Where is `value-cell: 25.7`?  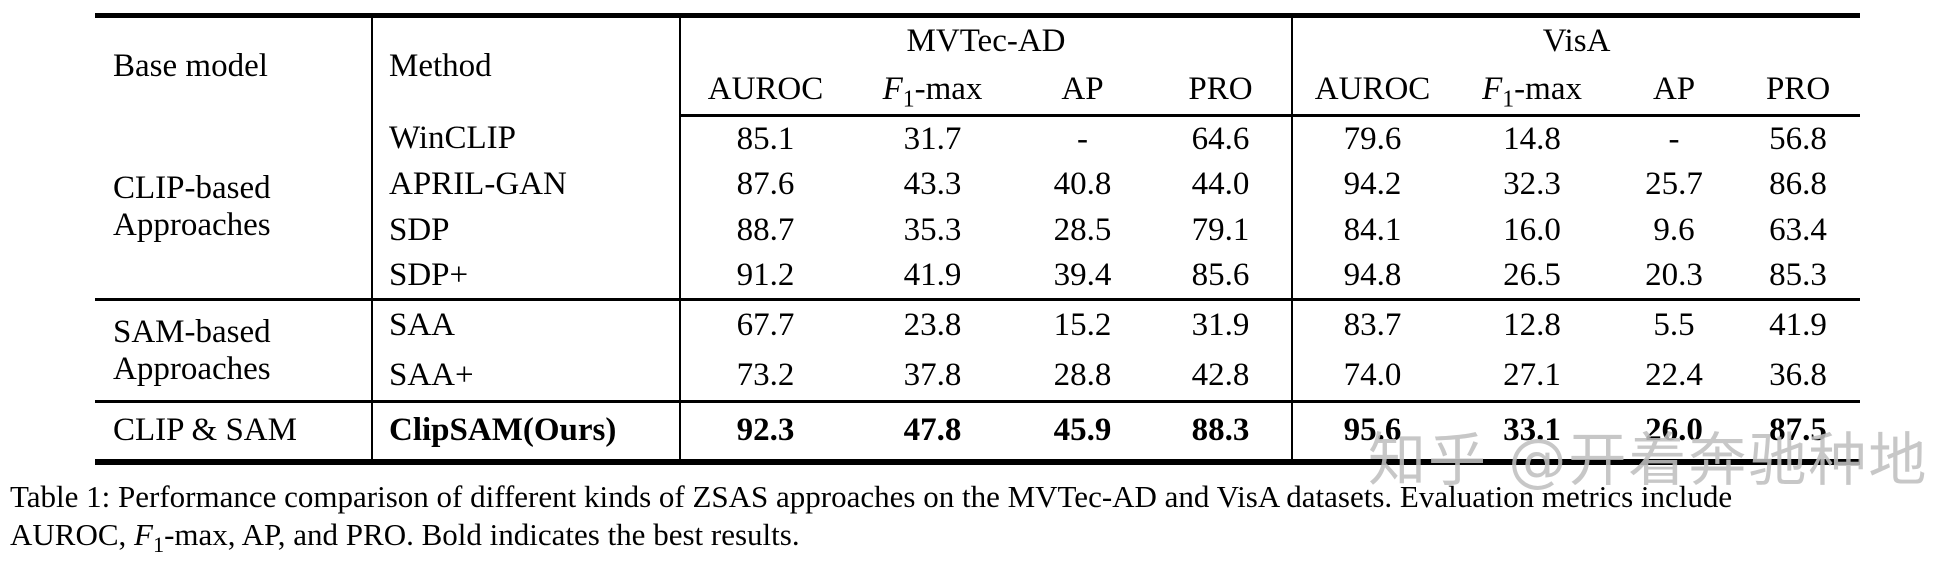
value-cell: 25.7 is located at coordinates (1674, 184).